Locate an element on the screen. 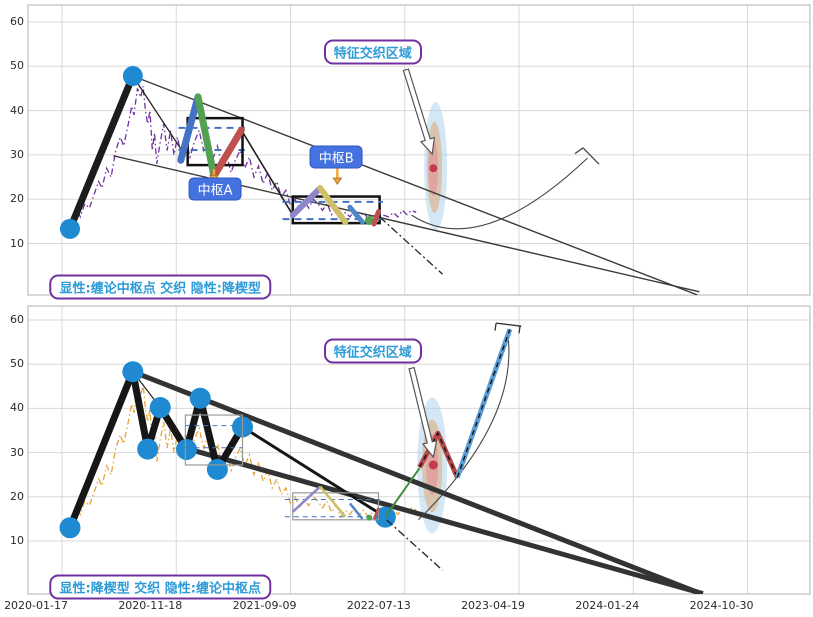 Image resolution: width=813 pixels, height=617 pixels. orange-arrow-icon is located at coordinates (337, 181).